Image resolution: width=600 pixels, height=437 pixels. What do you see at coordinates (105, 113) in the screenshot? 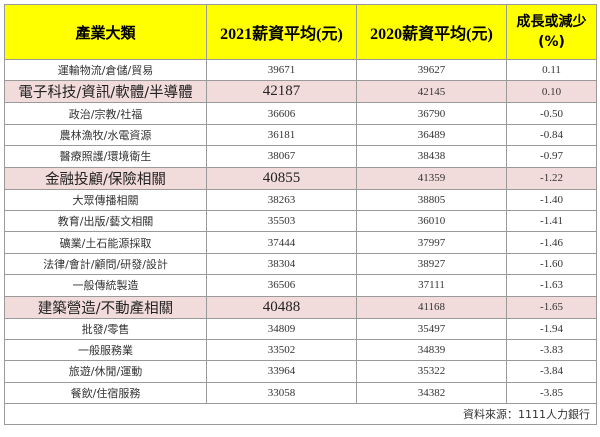
I see `row-category: 政治/宗教/社福` at bounding box center [105, 113].